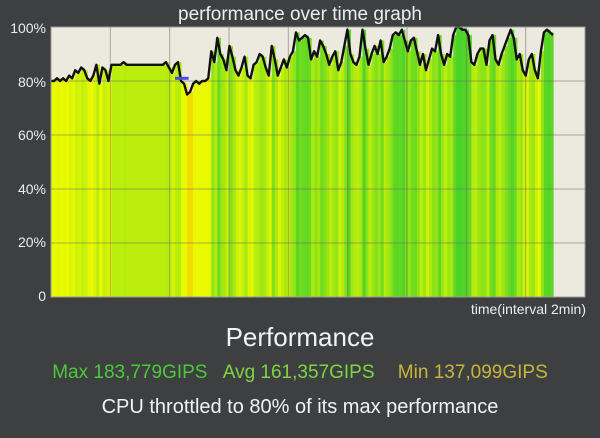 This screenshot has width=600, height=438. I want to click on stat-max: Max 183,779GIPS, so click(130, 372).